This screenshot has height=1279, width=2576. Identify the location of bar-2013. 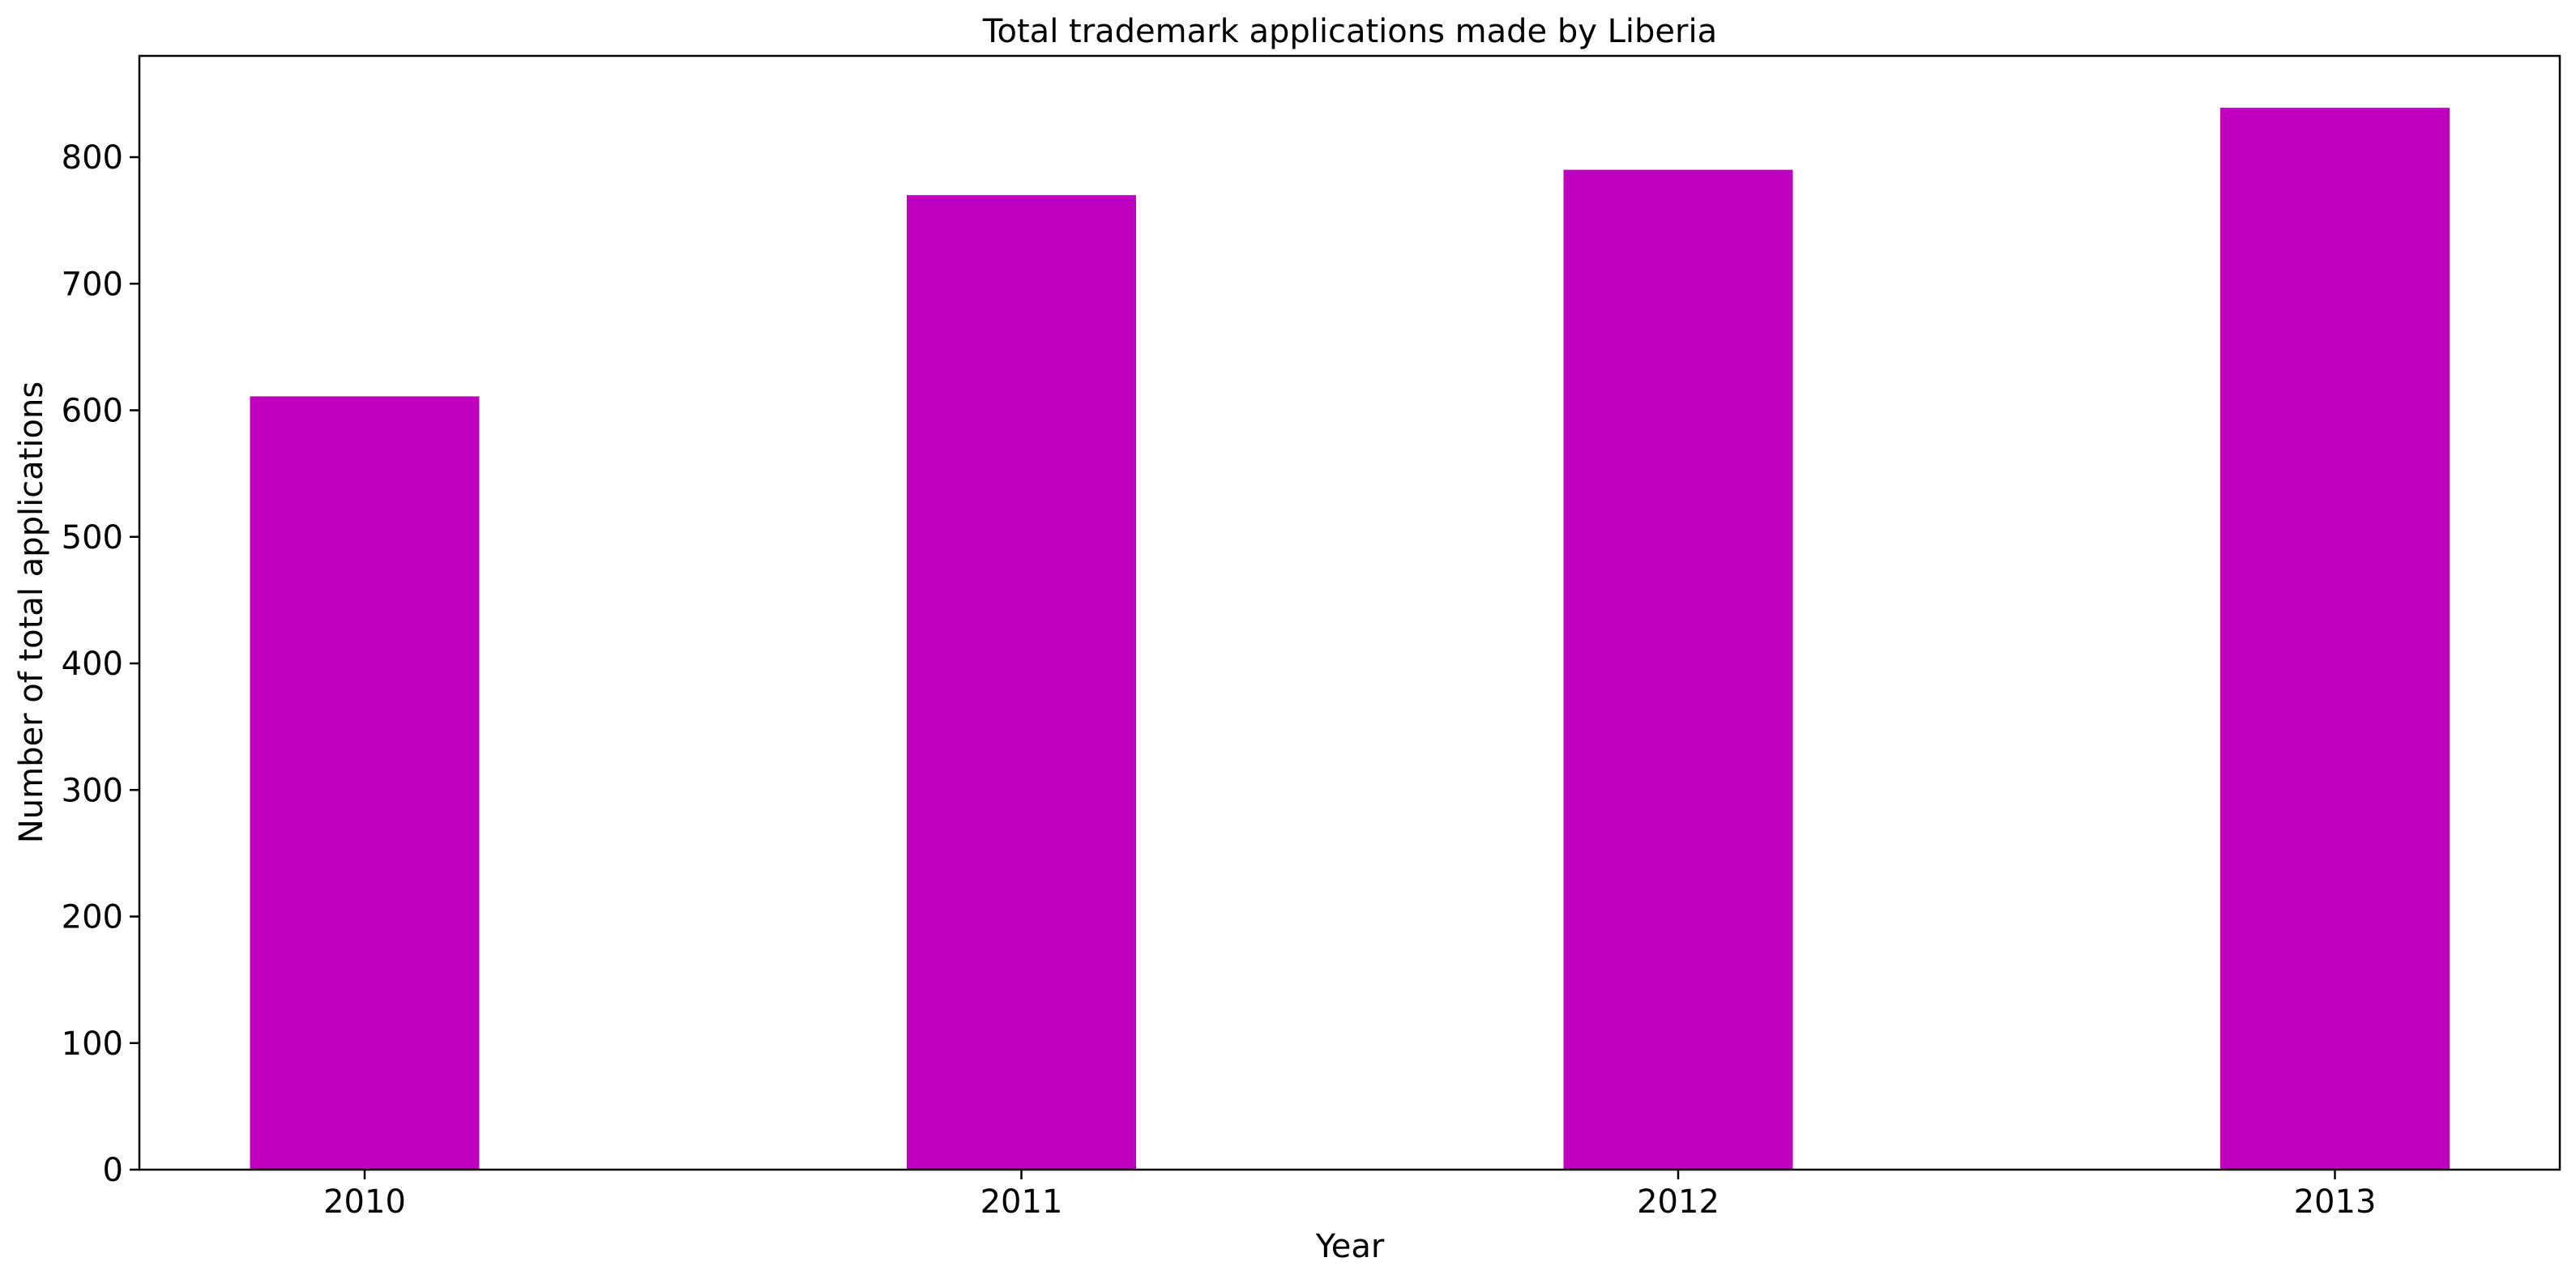
(2335, 639).